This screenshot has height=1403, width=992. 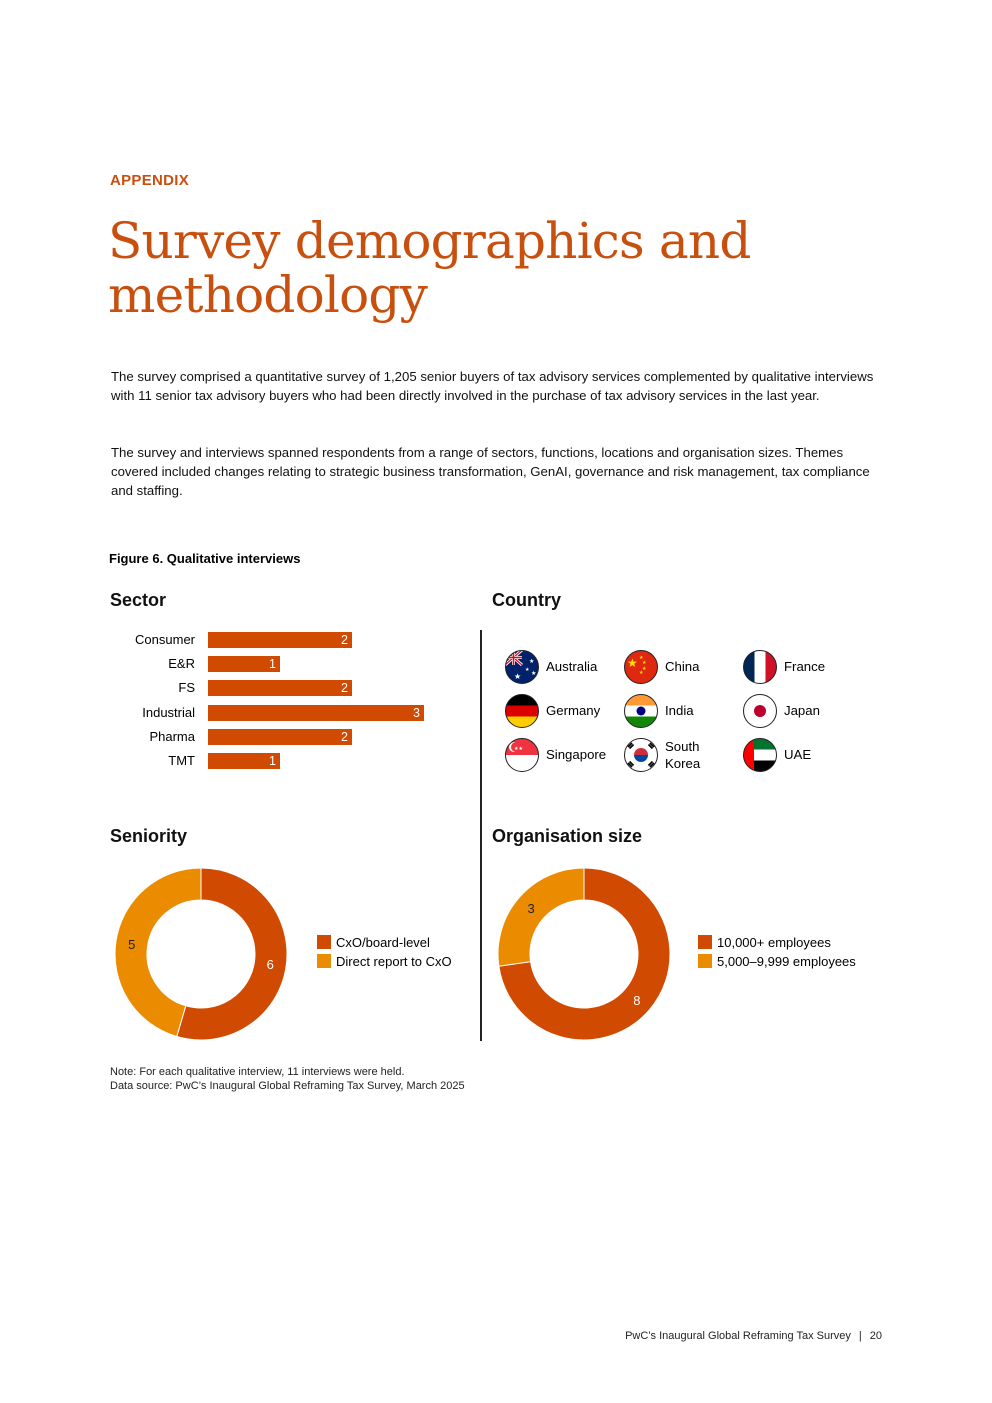 What do you see at coordinates (760, 711) in the screenshot?
I see `japan-flag-icon` at bounding box center [760, 711].